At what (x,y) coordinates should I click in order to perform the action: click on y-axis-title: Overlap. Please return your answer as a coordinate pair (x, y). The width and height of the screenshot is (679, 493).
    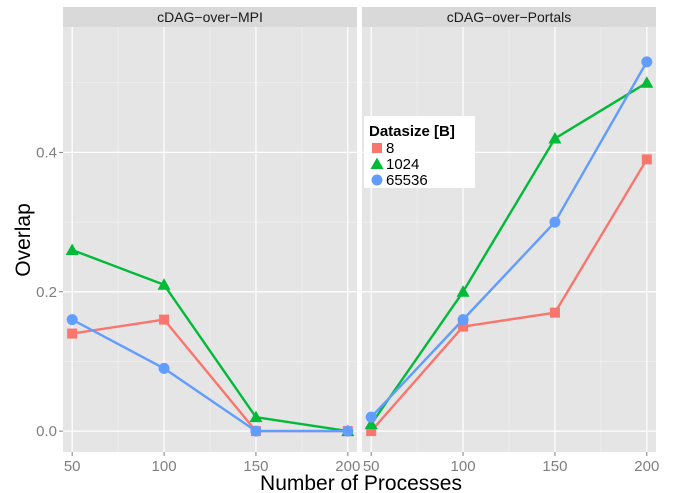
    Looking at the image, I should click on (23, 240).